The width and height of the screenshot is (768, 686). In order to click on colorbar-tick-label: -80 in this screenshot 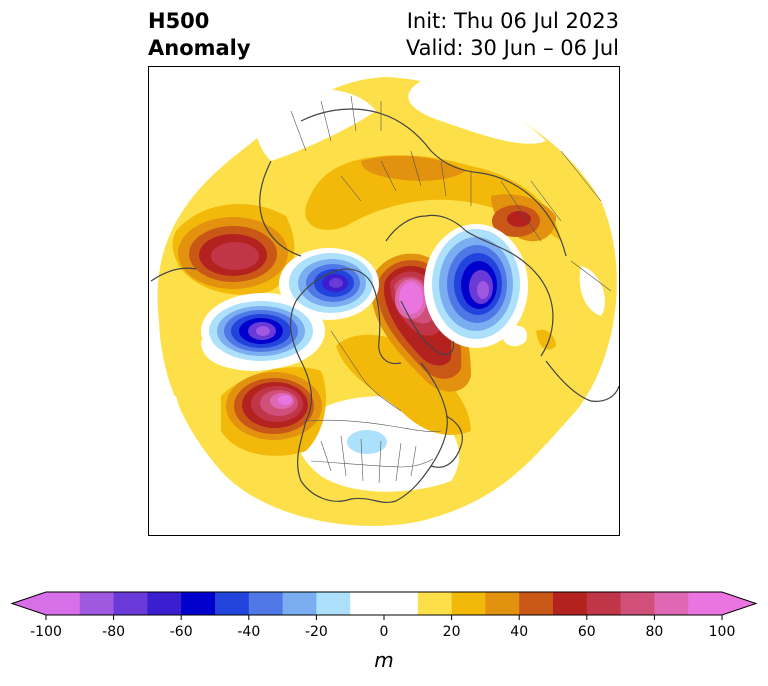, I will do `click(113, 632)`.